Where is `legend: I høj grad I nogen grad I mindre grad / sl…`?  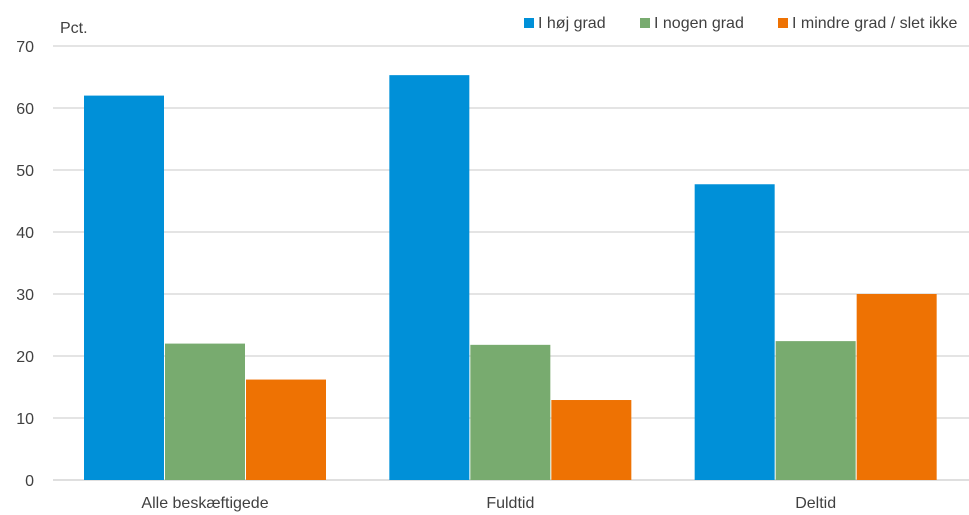 legend: I høj grad I nogen grad I mindre grad / sl… is located at coordinates (741, 23).